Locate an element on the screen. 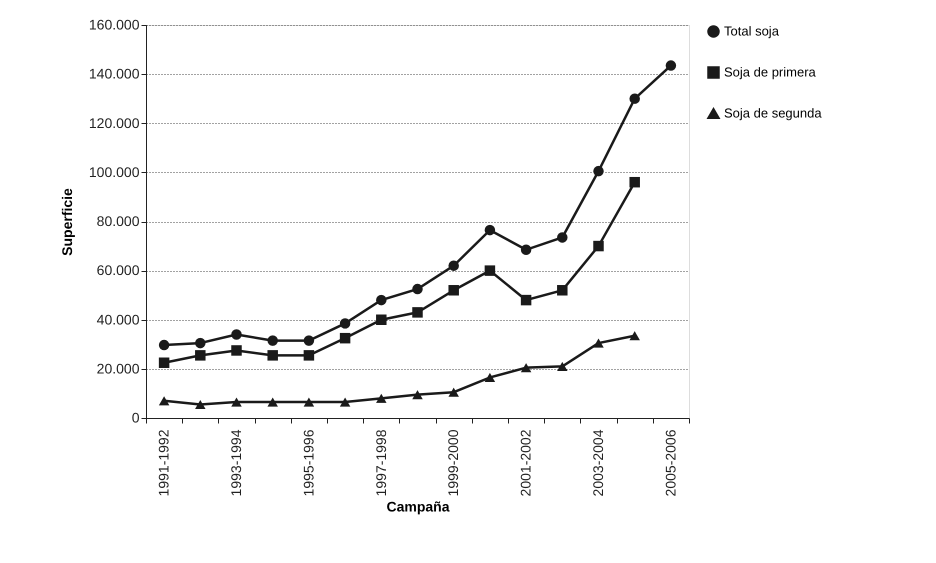 The height and width of the screenshot is (563, 936). x-tick-label: 1995-1996 is located at coordinates (308, 462).